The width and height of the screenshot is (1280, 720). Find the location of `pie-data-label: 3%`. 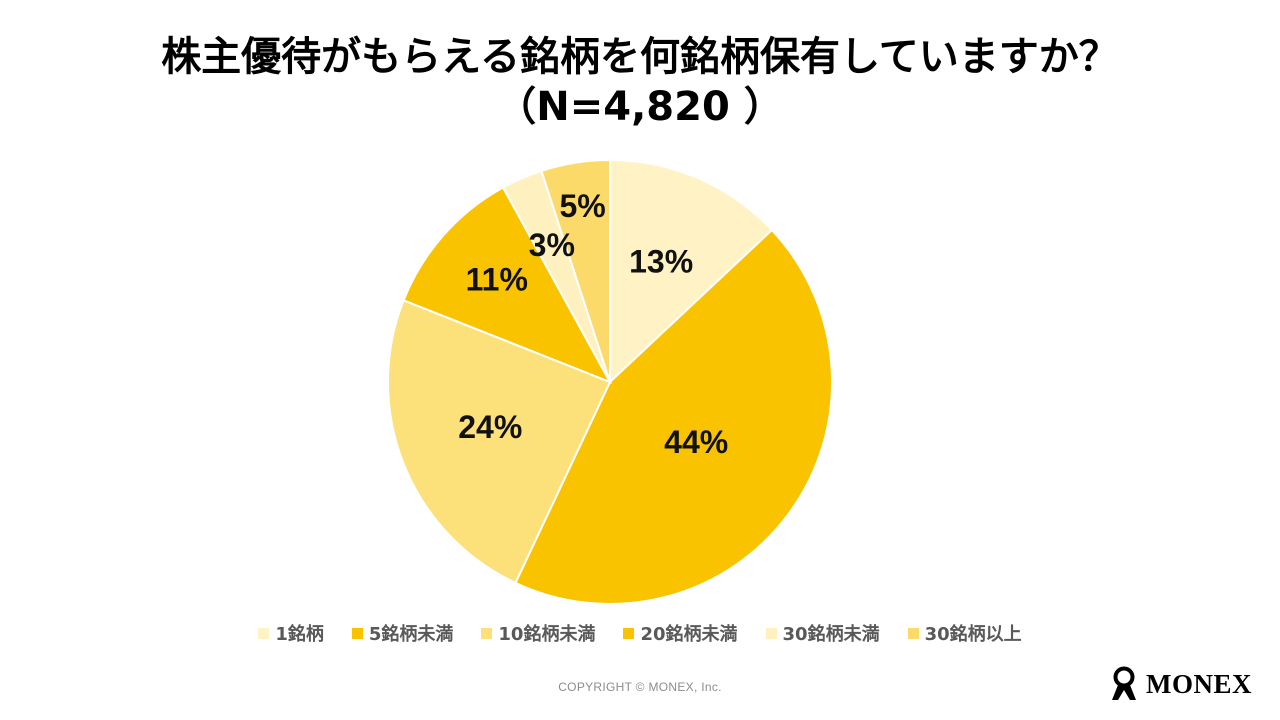

pie-data-label: 3% is located at coordinates (552, 245).